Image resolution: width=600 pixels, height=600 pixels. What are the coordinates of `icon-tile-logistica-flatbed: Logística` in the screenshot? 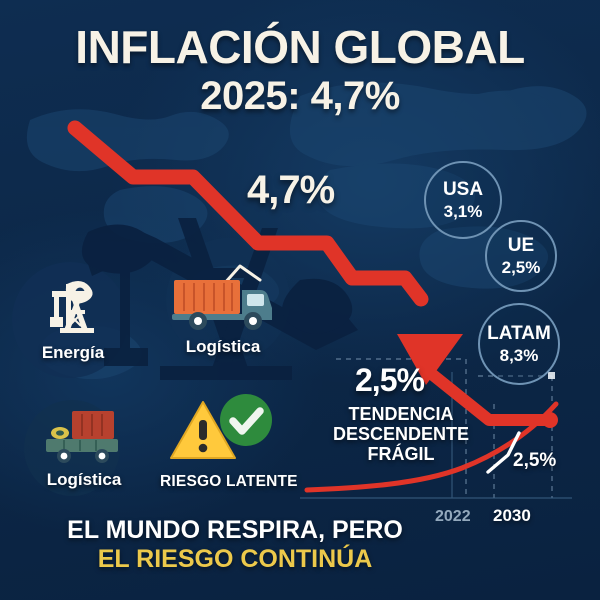 It's located at (84, 447).